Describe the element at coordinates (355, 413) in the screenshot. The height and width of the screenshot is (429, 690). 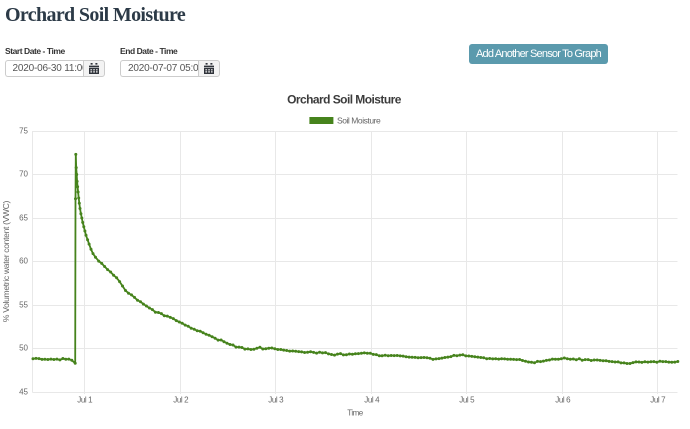
I see `svg-text: Time` at that location.